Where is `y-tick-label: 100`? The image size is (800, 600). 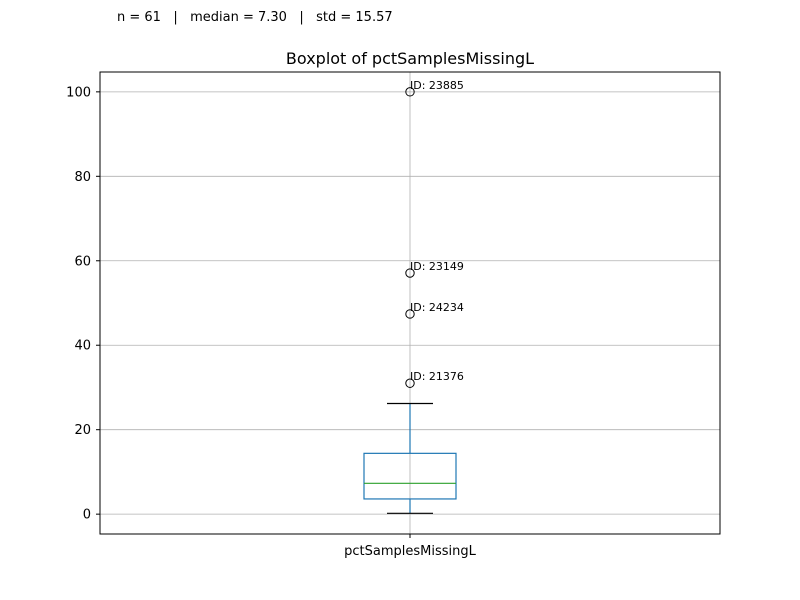 y-tick-label: 100 is located at coordinates (78, 92).